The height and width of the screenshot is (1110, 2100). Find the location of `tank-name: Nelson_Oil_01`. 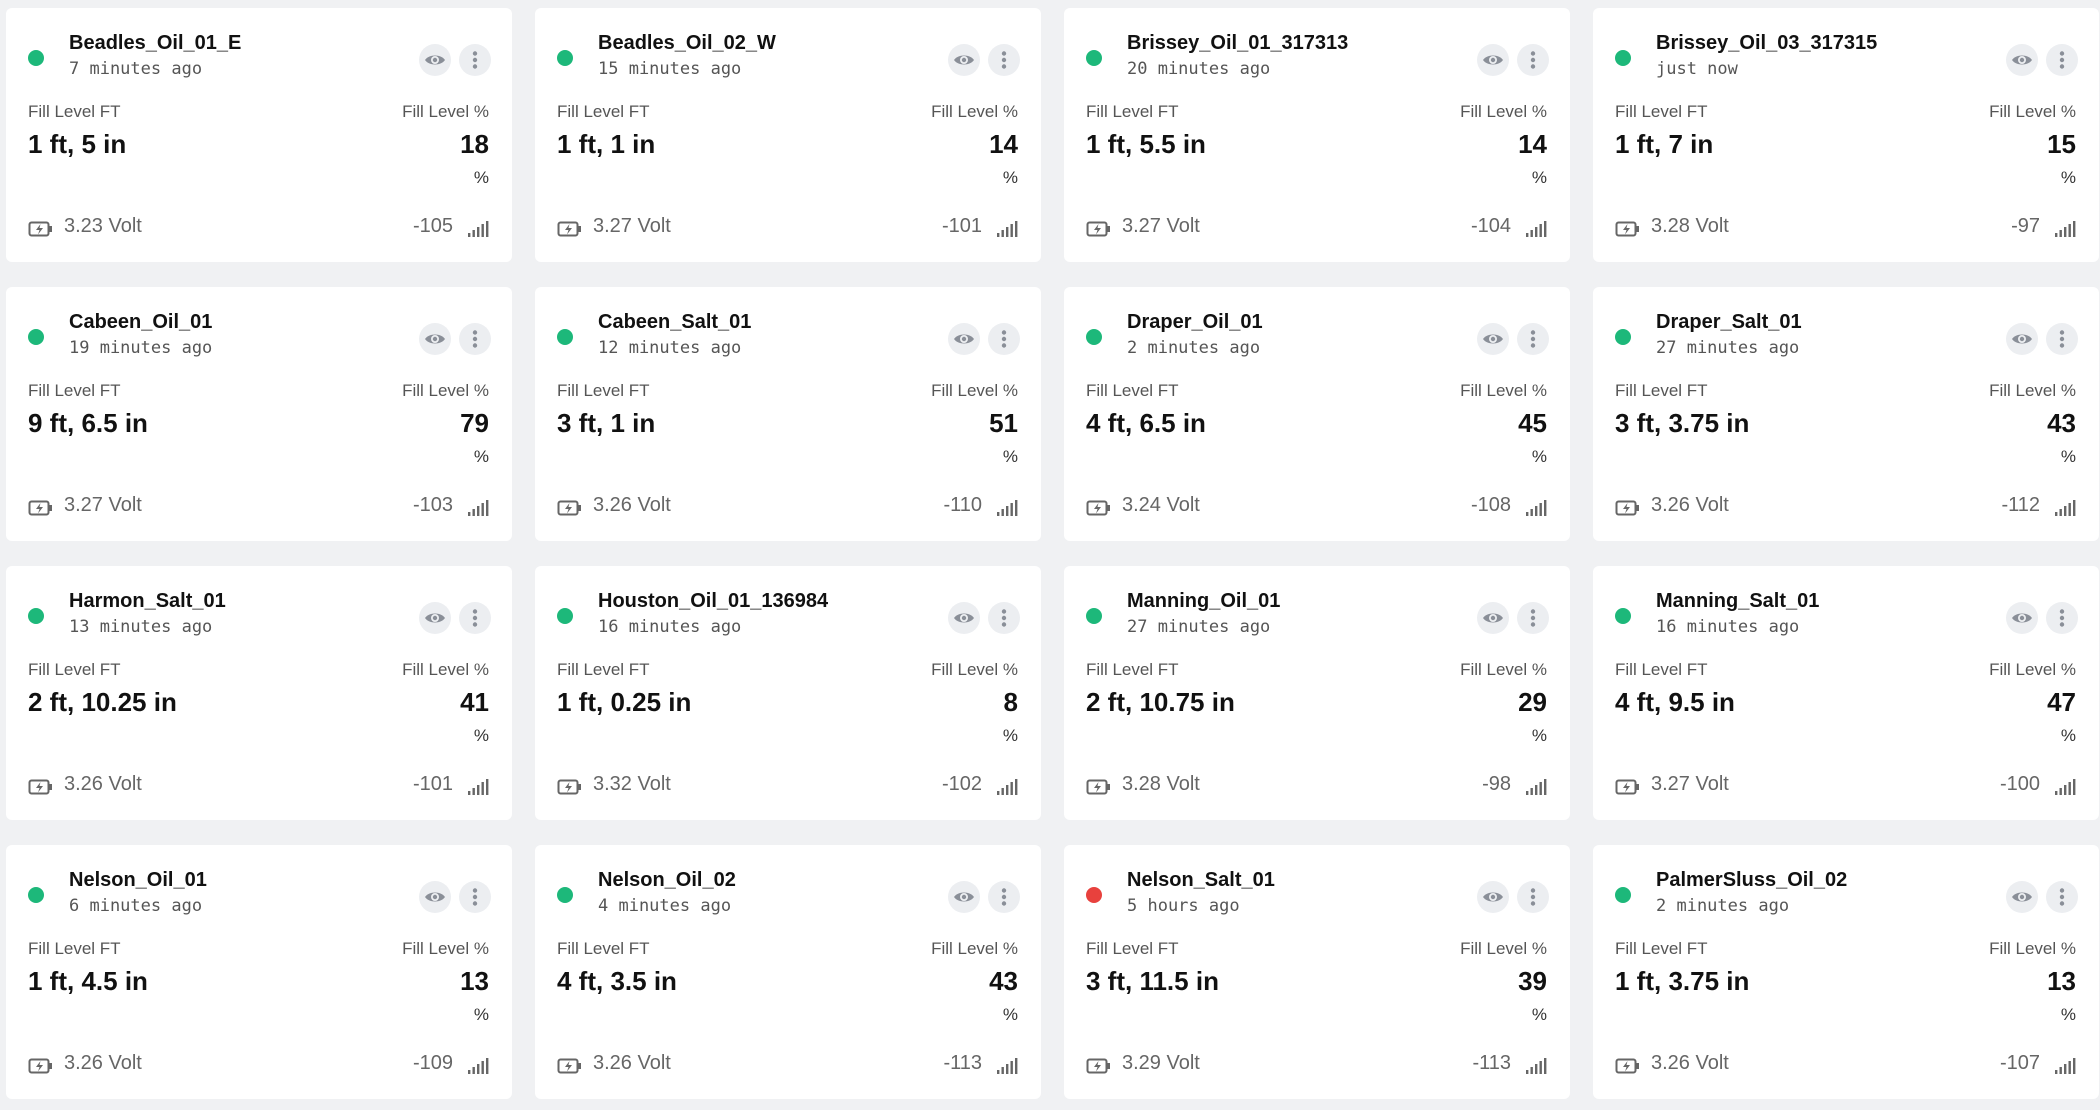

tank-name: Nelson_Oil_01 is located at coordinates (138, 880).